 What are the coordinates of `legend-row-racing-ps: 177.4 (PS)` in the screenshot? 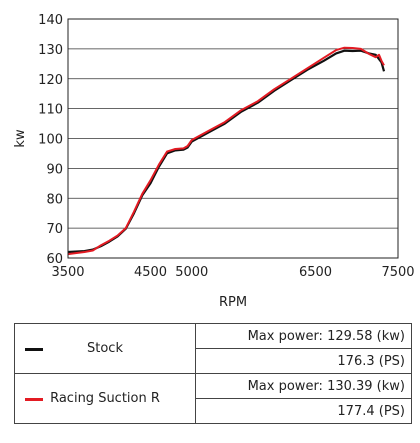 It's located at (213, 411).